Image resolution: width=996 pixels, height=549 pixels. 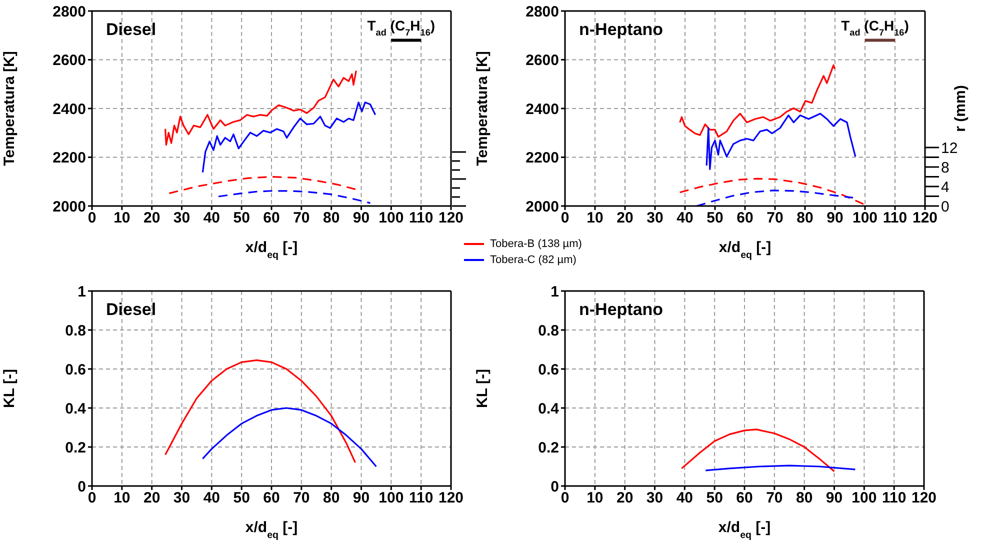 What do you see at coordinates (960, 108) in the screenshot?
I see `y2-axis-title: r (mm)` at bounding box center [960, 108].